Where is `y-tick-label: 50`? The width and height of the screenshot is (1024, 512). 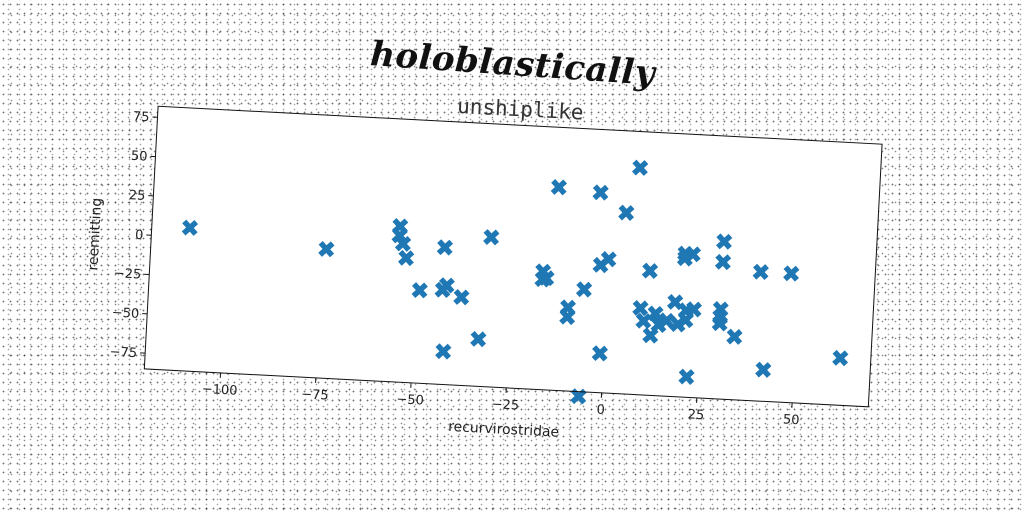
y-tick-label: 50 is located at coordinates (138, 157).